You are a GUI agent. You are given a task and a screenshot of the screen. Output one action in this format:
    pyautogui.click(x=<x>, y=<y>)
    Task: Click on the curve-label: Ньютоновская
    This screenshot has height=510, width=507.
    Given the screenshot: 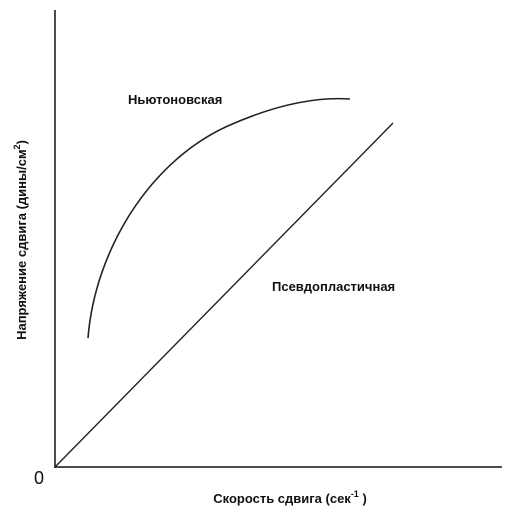 What is the action you would take?
    pyautogui.click(x=175, y=99)
    